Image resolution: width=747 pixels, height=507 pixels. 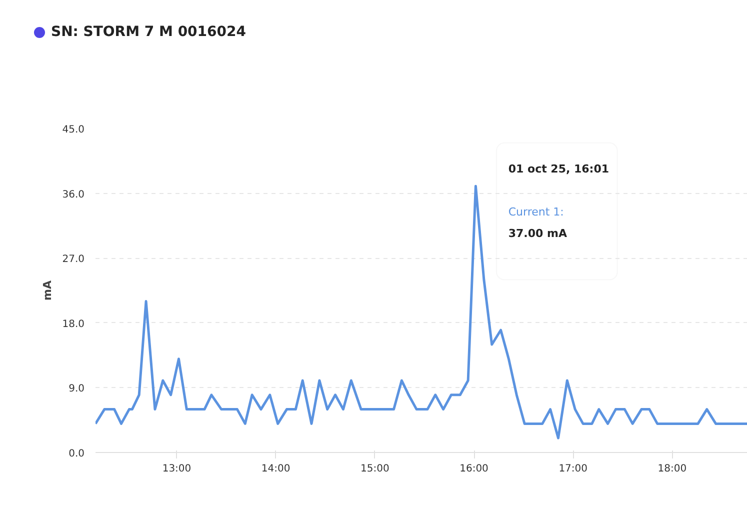 What do you see at coordinates (573, 469) in the screenshot?
I see `x-tick-label: 17:00` at bounding box center [573, 469].